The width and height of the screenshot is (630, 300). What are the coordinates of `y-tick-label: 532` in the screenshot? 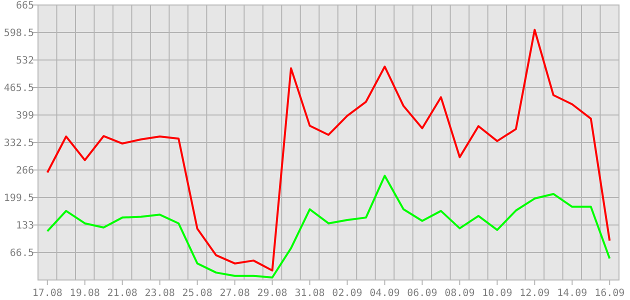 It's located at (25, 61).